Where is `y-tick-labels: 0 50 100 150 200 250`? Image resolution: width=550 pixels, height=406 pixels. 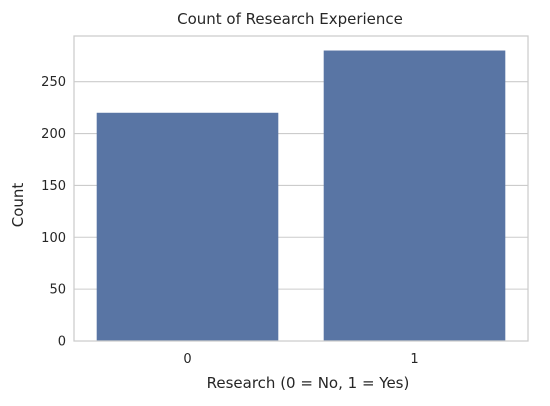 y-tick-labels: 0 50 100 150 200 250 is located at coordinates (53, 212).